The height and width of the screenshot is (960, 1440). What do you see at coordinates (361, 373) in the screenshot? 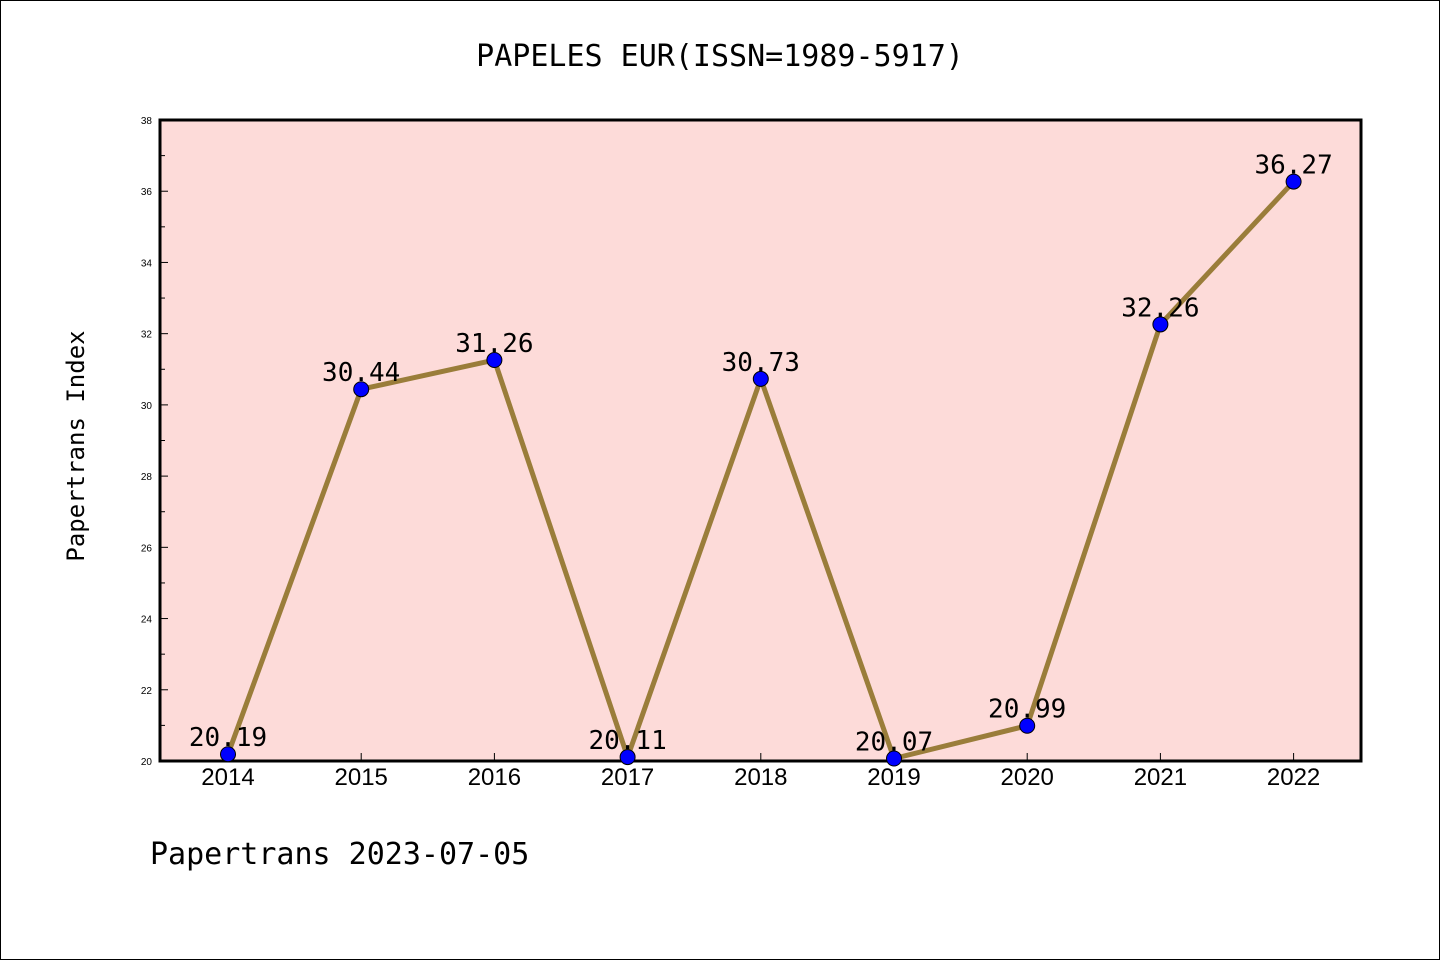
I see `data-label: 30.44` at bounding box center [361, 373].